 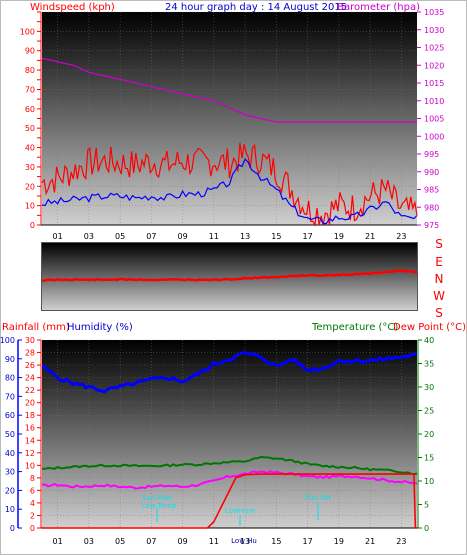 I want to click on humidity-tick-label: 10, so click(x=10, y=509).